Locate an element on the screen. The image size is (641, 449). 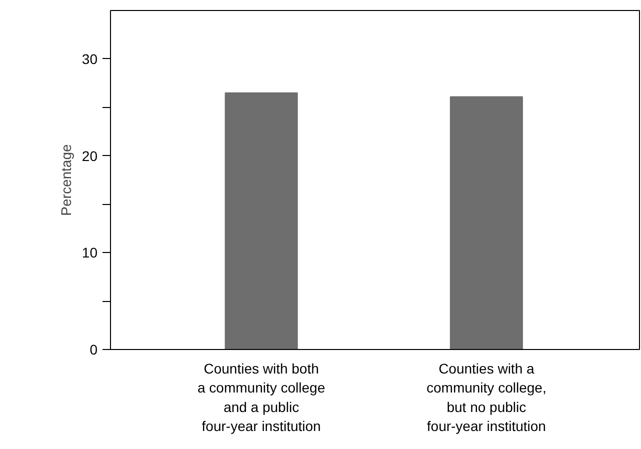
x-tick-label: Counties with a community college, but no public four-year institution is located at coordinates (486, 397).